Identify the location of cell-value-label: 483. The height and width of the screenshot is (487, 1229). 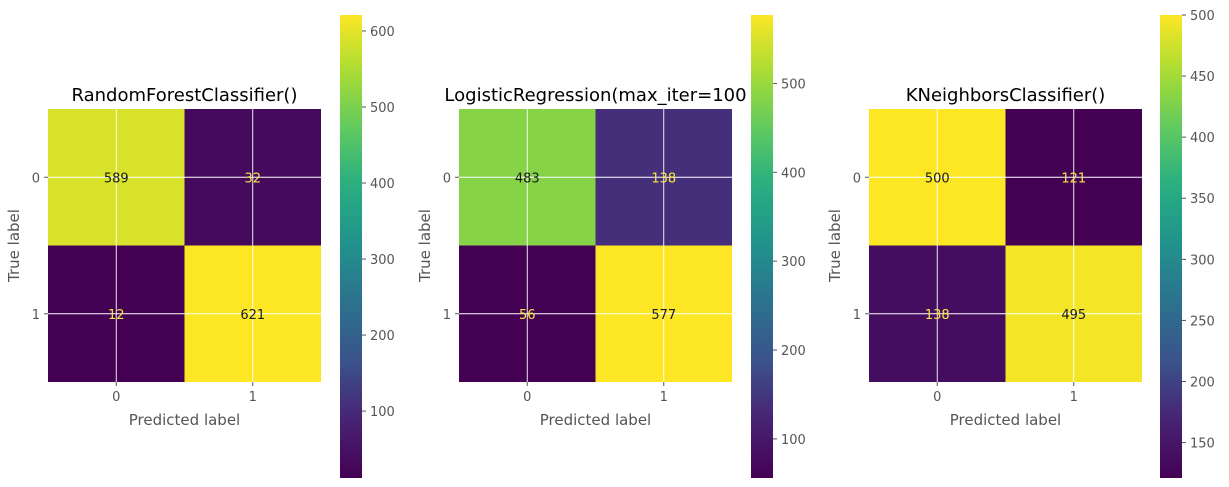
(527, 178).